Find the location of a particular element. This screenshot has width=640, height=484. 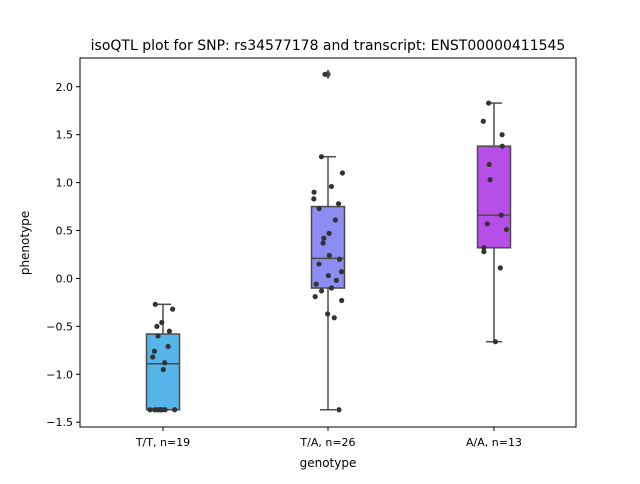

y-tick-label: 0.0 is located at coordinates (65, 278).